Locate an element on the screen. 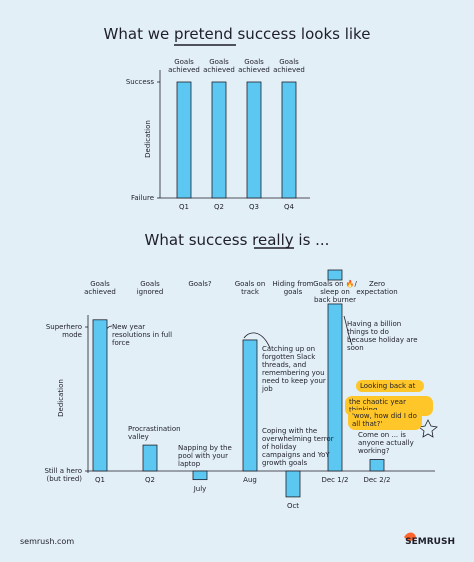 This screenshot has height=562, width=474. x-tick-label: Q4 is located at coordinates (289, 207).